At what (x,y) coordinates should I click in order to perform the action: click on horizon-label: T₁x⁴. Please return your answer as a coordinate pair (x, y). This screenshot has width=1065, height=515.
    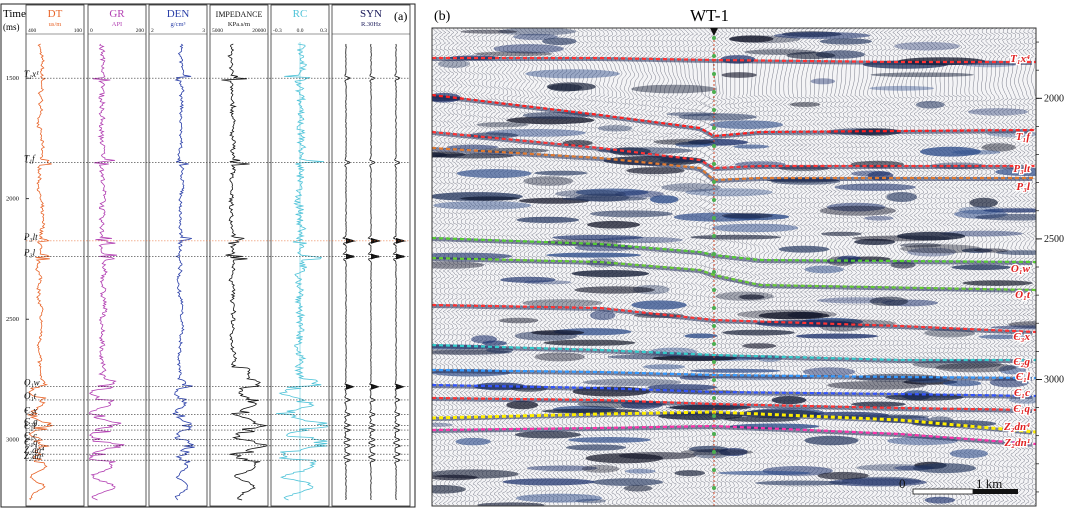
    Looking at the image, I should click on (1020, 59).